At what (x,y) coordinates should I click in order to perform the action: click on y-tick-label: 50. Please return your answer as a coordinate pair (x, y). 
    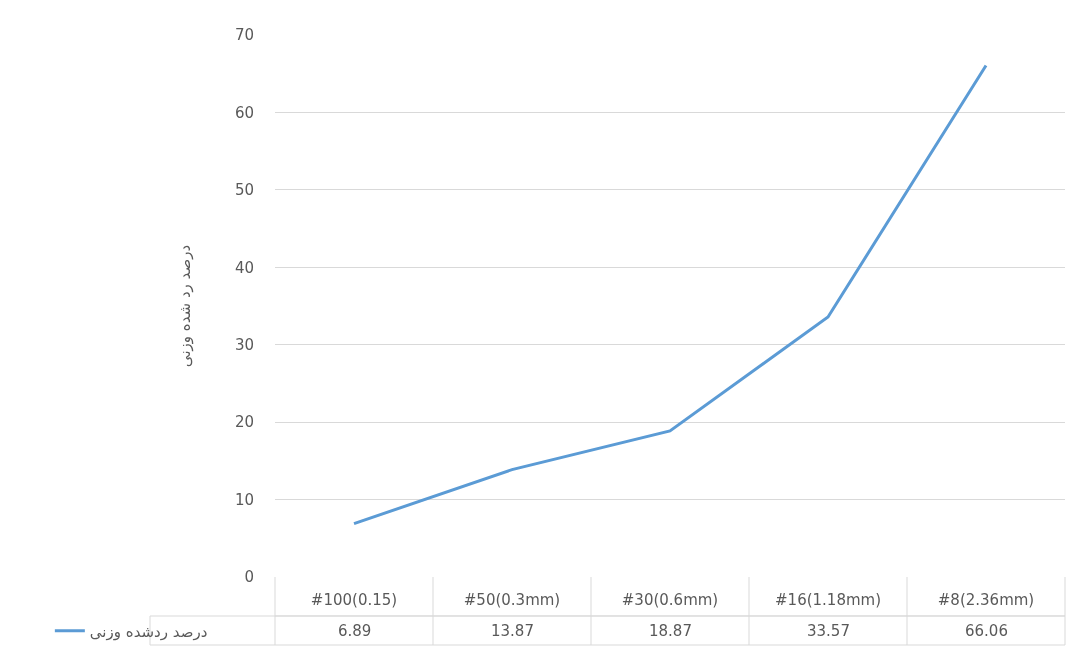
    Looking at the image, I should click on (244, 190).